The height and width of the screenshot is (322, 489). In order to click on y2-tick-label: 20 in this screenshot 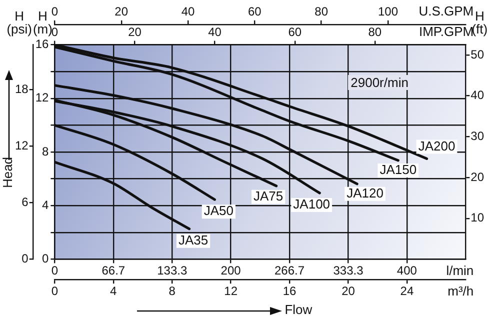, I will do `click(477, 177)`.